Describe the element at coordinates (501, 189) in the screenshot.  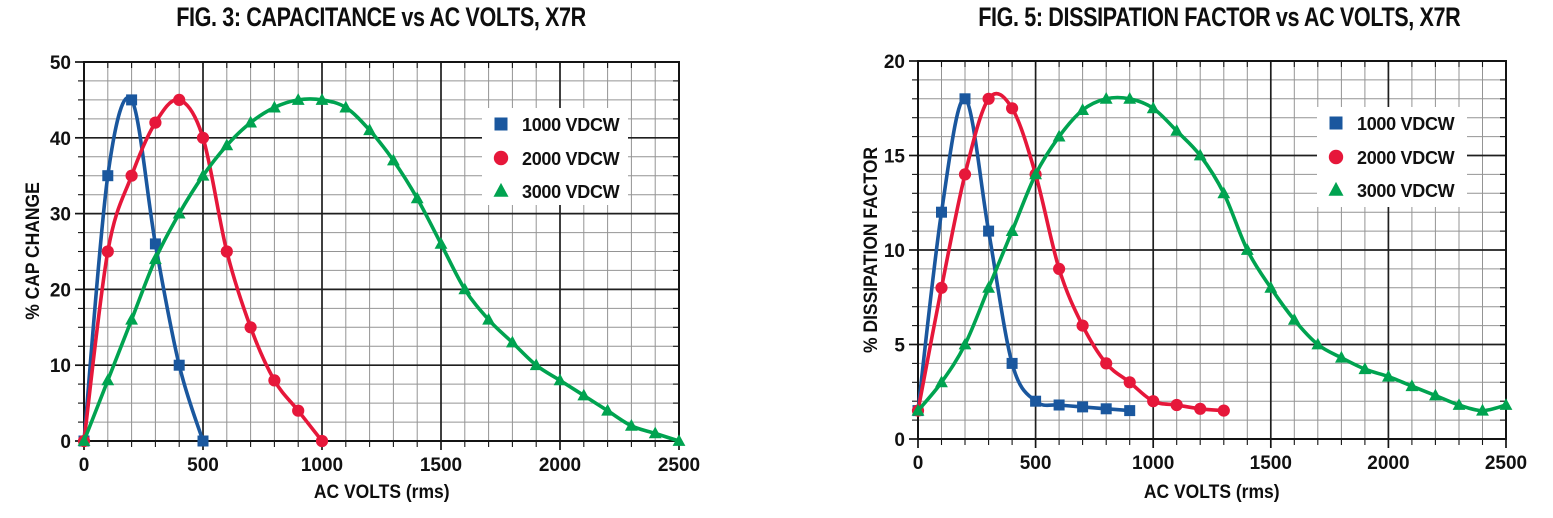
I see `legend-marker-triangle` at that location.